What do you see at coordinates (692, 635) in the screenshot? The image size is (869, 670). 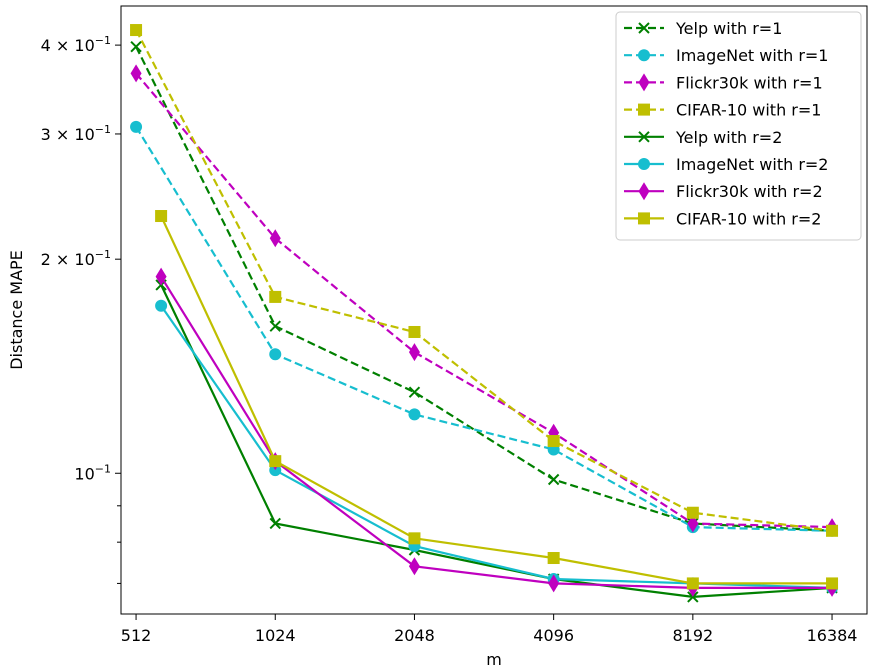 I see `x-tick-label: 8192` at bounding box center [692, 635].